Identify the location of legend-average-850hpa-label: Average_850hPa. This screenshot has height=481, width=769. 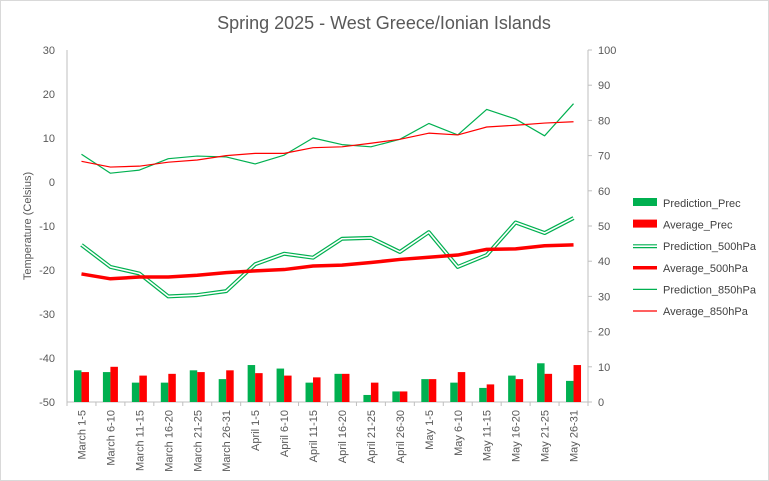
(706, 312).